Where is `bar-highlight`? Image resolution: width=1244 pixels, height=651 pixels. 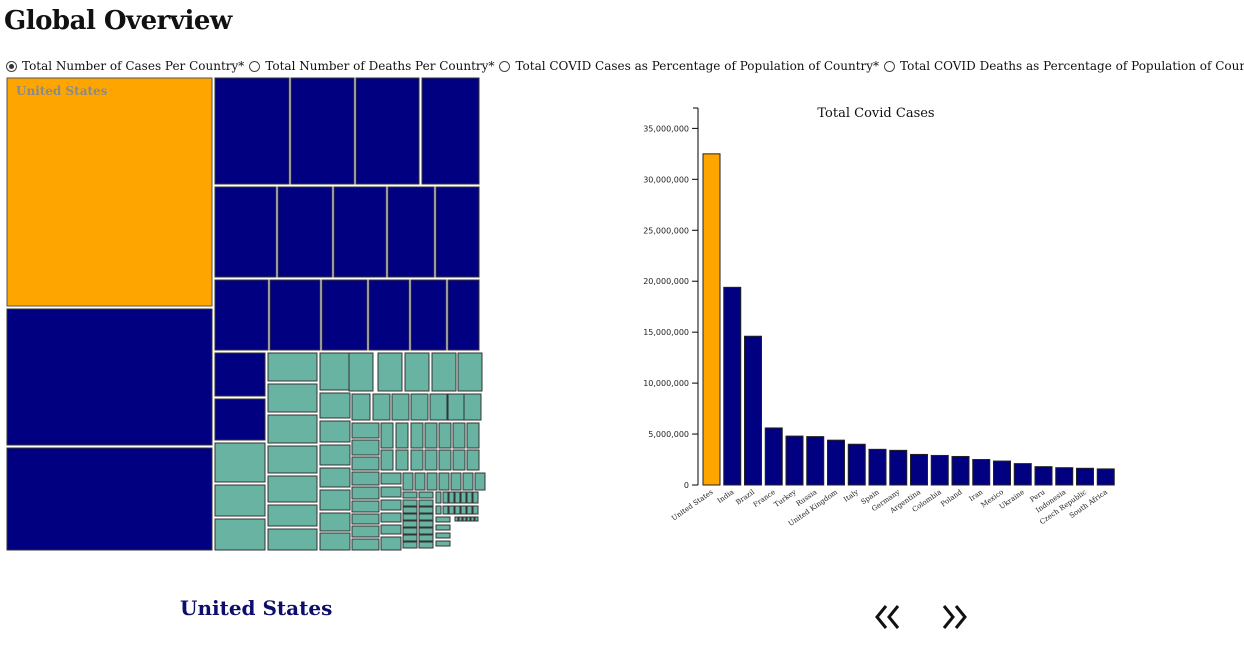 bar-highlight is located at coordinates (711, 319).